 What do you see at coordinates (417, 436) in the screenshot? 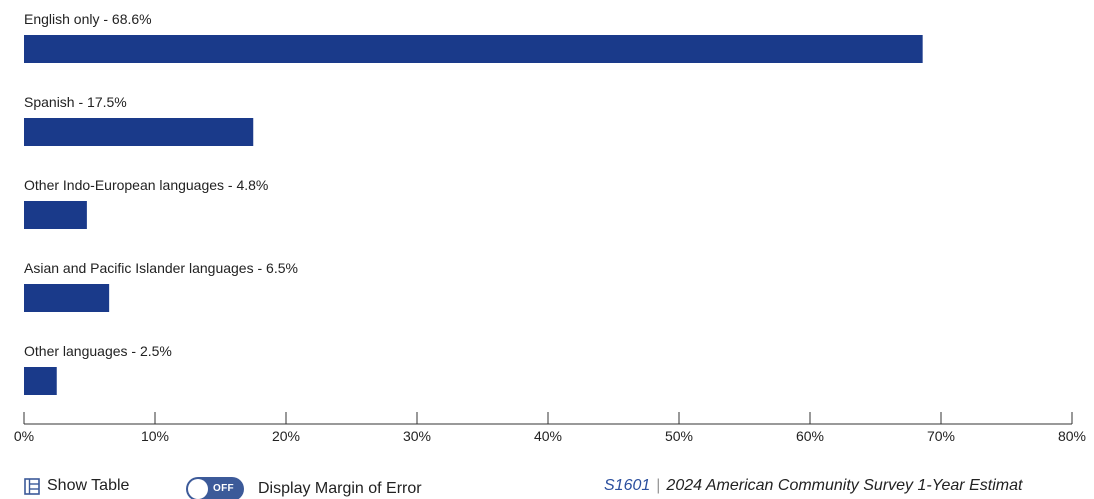
I see `x-tick-label: 30%` at bounding box center [417, 436].